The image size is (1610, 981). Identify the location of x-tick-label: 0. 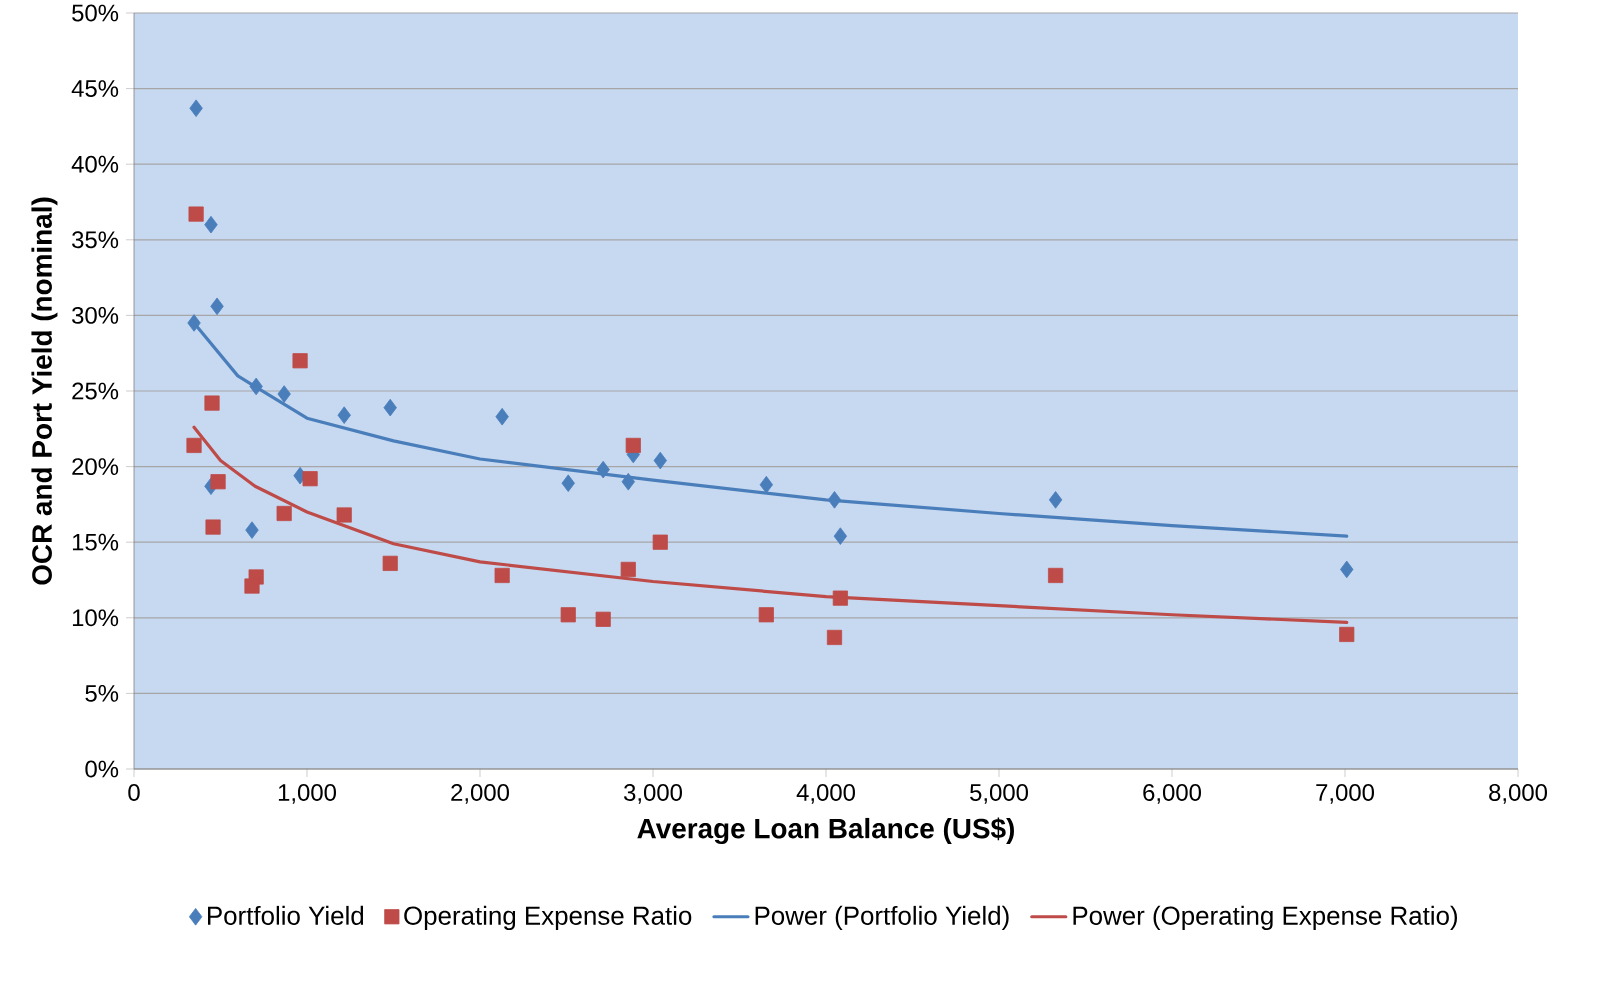
(134, 792).